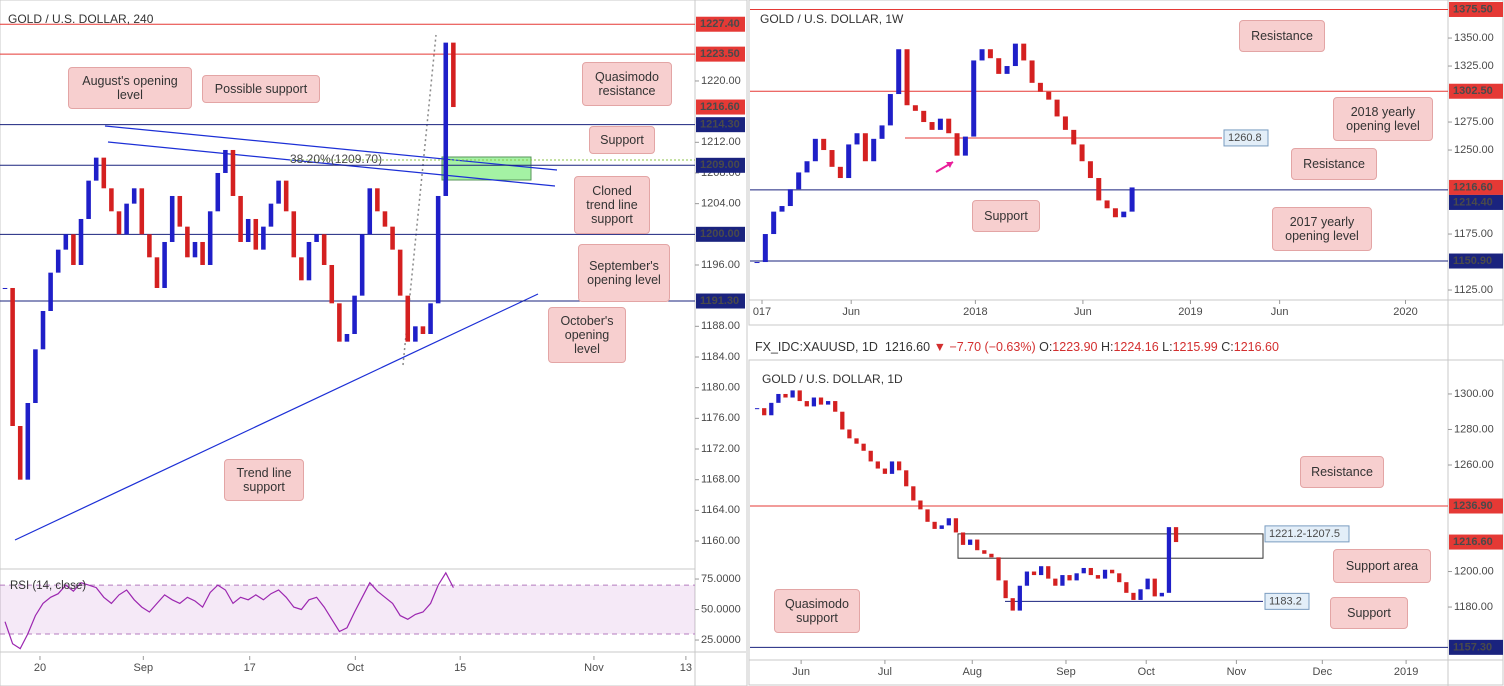 This screenshot has width=1504, height=686. Describe the element at coordinates (975, 312) in the screenshot. I see `x-tick-label: 2018` at that location.